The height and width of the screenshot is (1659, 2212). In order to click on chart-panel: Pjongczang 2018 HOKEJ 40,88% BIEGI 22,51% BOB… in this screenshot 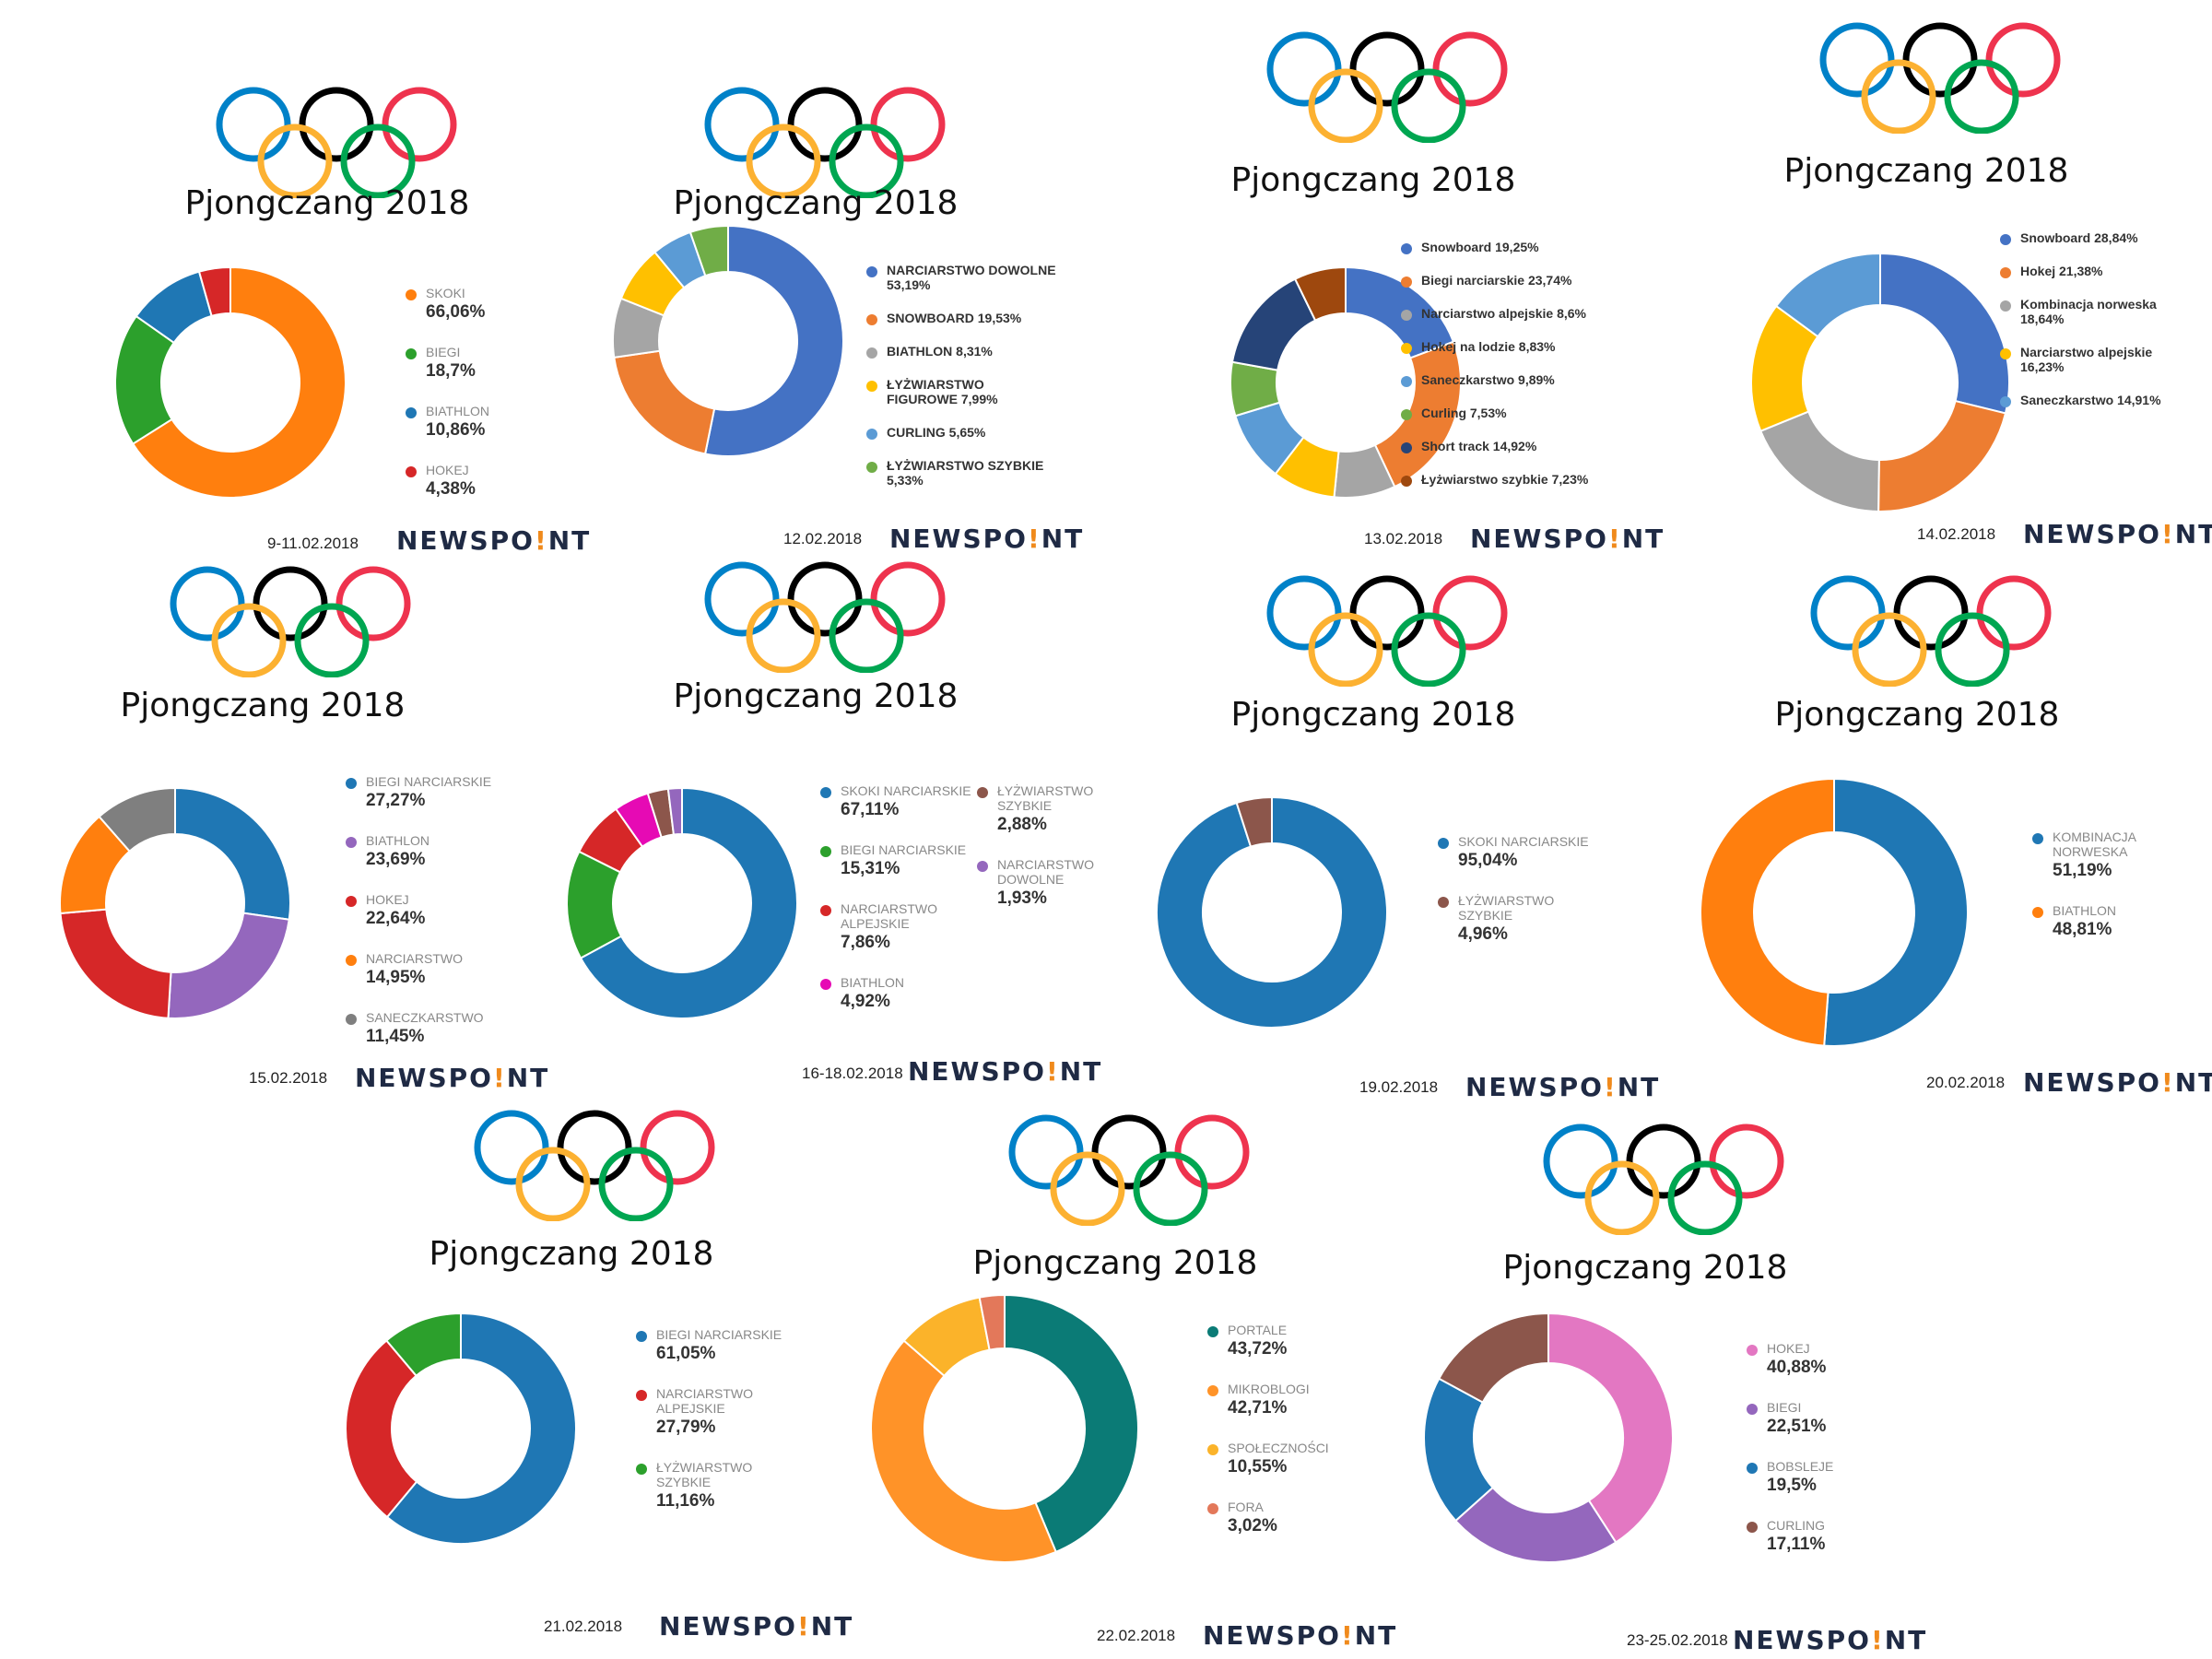, I will do `click(1695, 1371)`.